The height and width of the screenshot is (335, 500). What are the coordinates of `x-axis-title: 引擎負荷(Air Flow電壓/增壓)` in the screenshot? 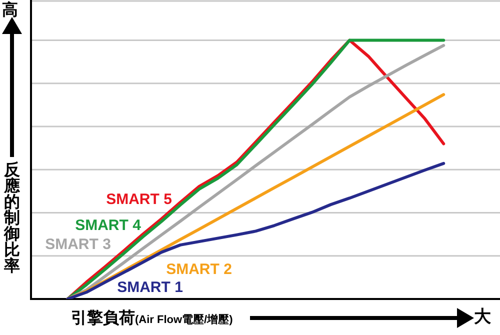 It's located at (152, 318).